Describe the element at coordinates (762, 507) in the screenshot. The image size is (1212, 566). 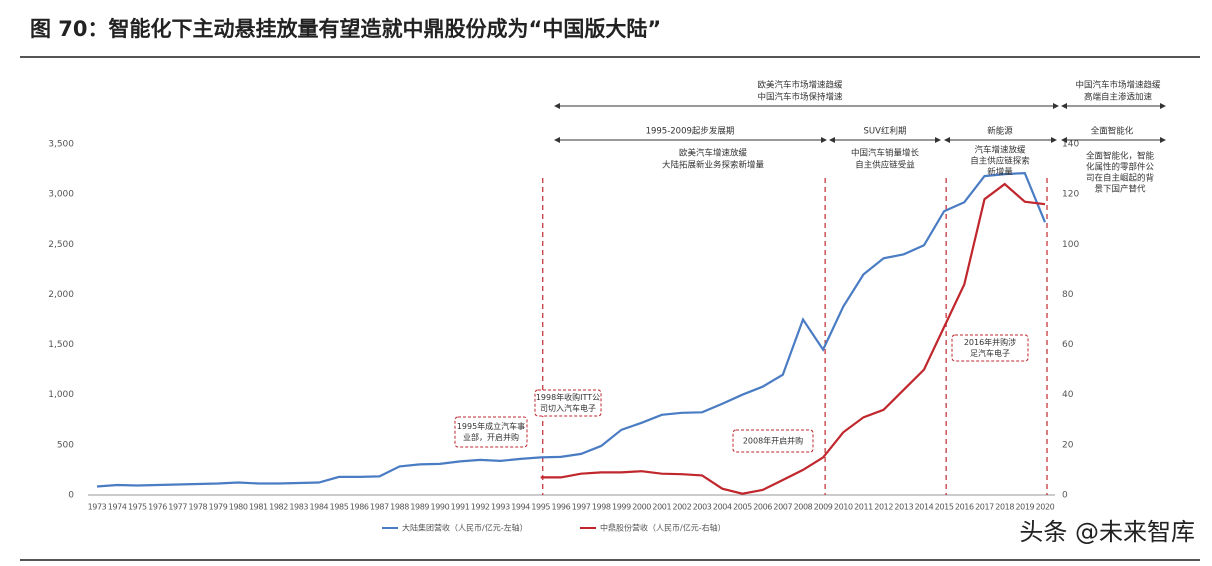
I see `x-tick-label: 2006` at that location.